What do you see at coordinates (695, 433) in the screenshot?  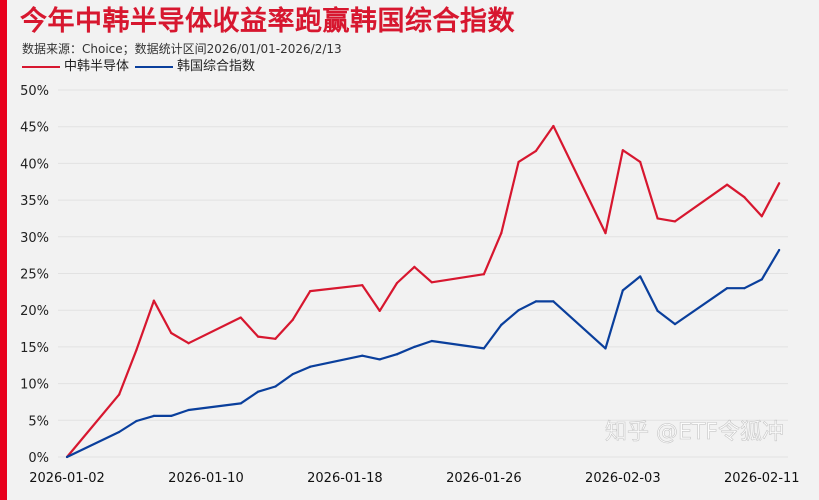 I see `watermark: 知乎 @ETF令狐冲` at bounding box center [695, 433].